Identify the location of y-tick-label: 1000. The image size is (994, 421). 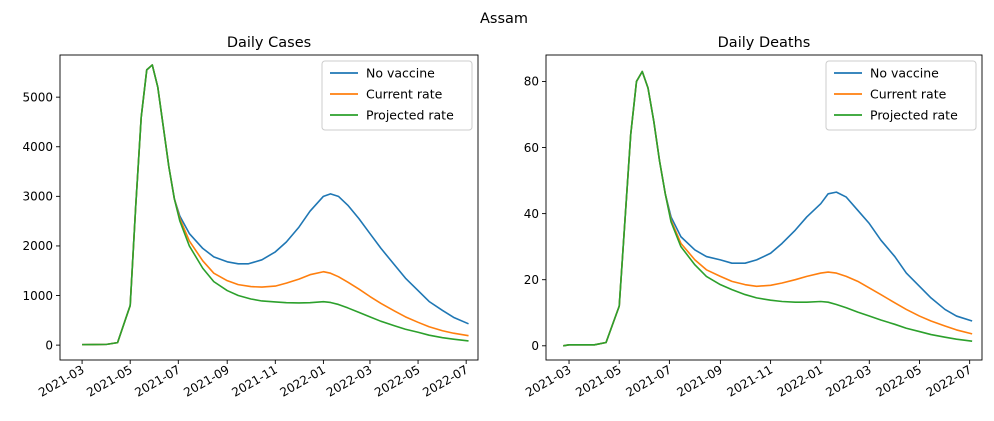
(37, 296).